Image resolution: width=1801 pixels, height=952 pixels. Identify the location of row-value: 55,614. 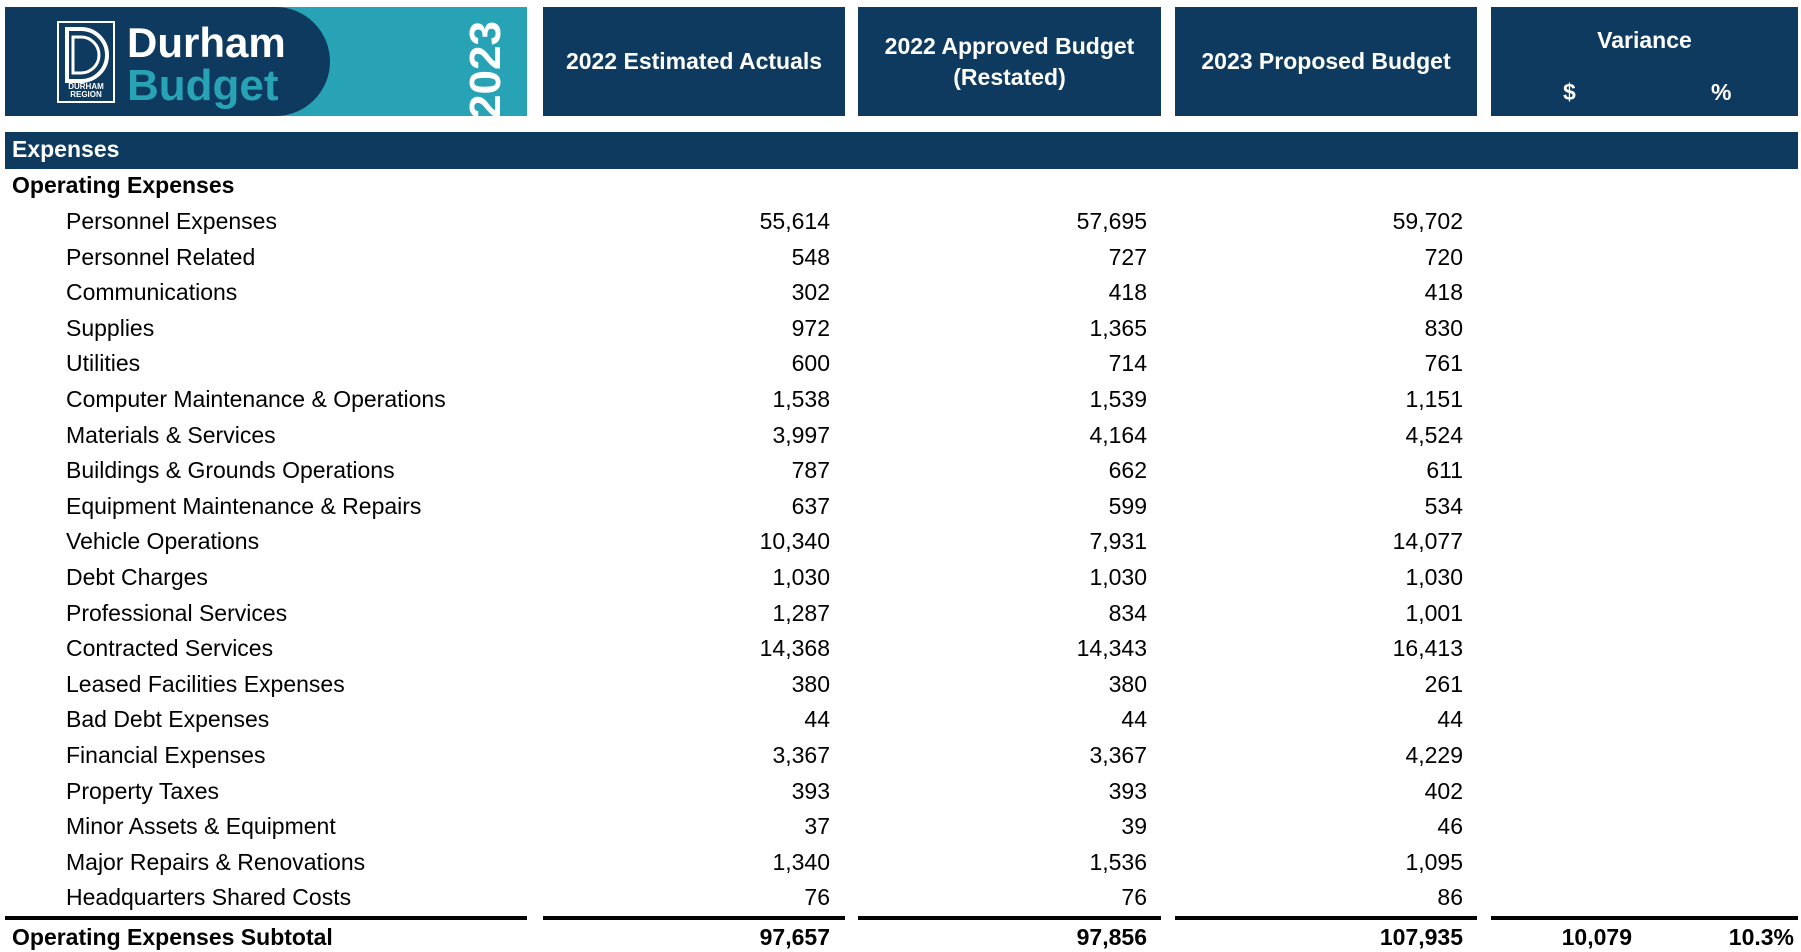
(794, 221).